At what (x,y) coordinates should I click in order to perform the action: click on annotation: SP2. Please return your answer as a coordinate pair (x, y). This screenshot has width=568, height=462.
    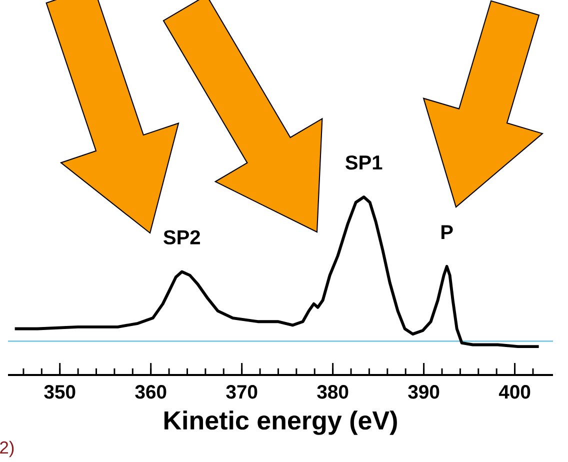
    Looking at the image, I should click on (182, 237).